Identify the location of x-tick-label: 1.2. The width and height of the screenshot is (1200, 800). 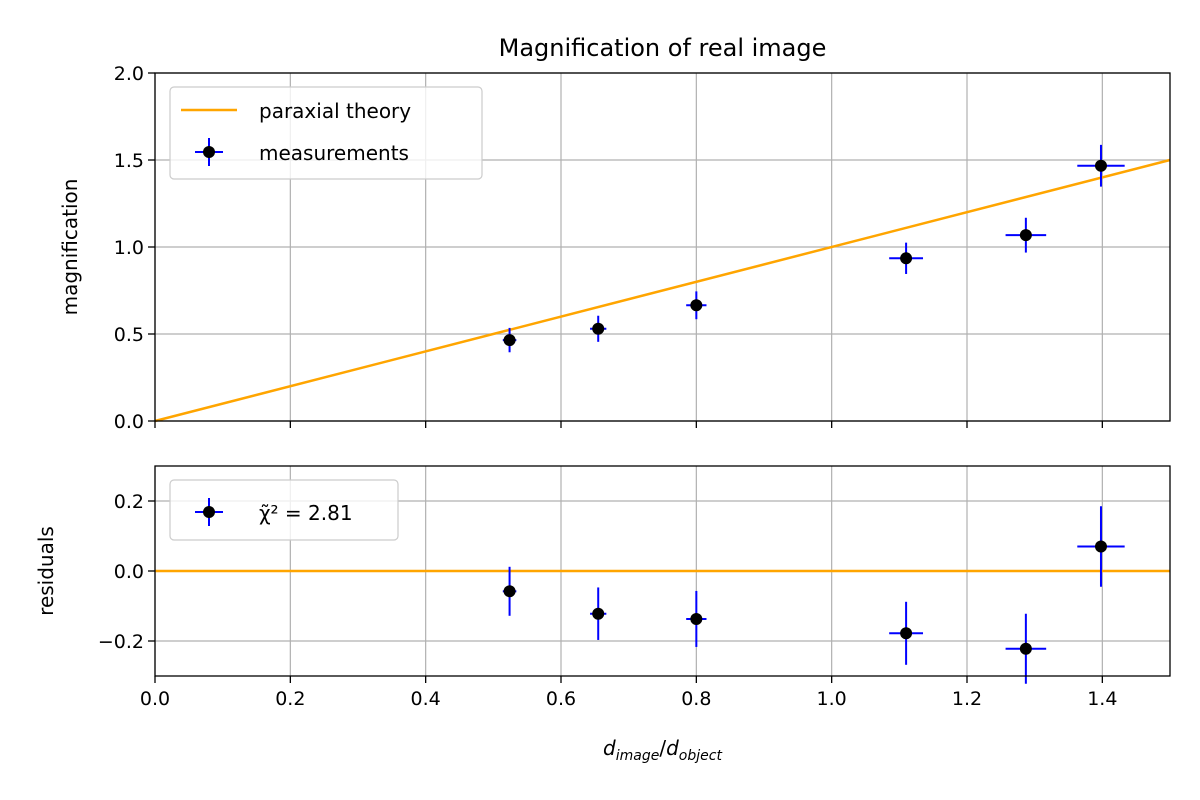
(967, 699).